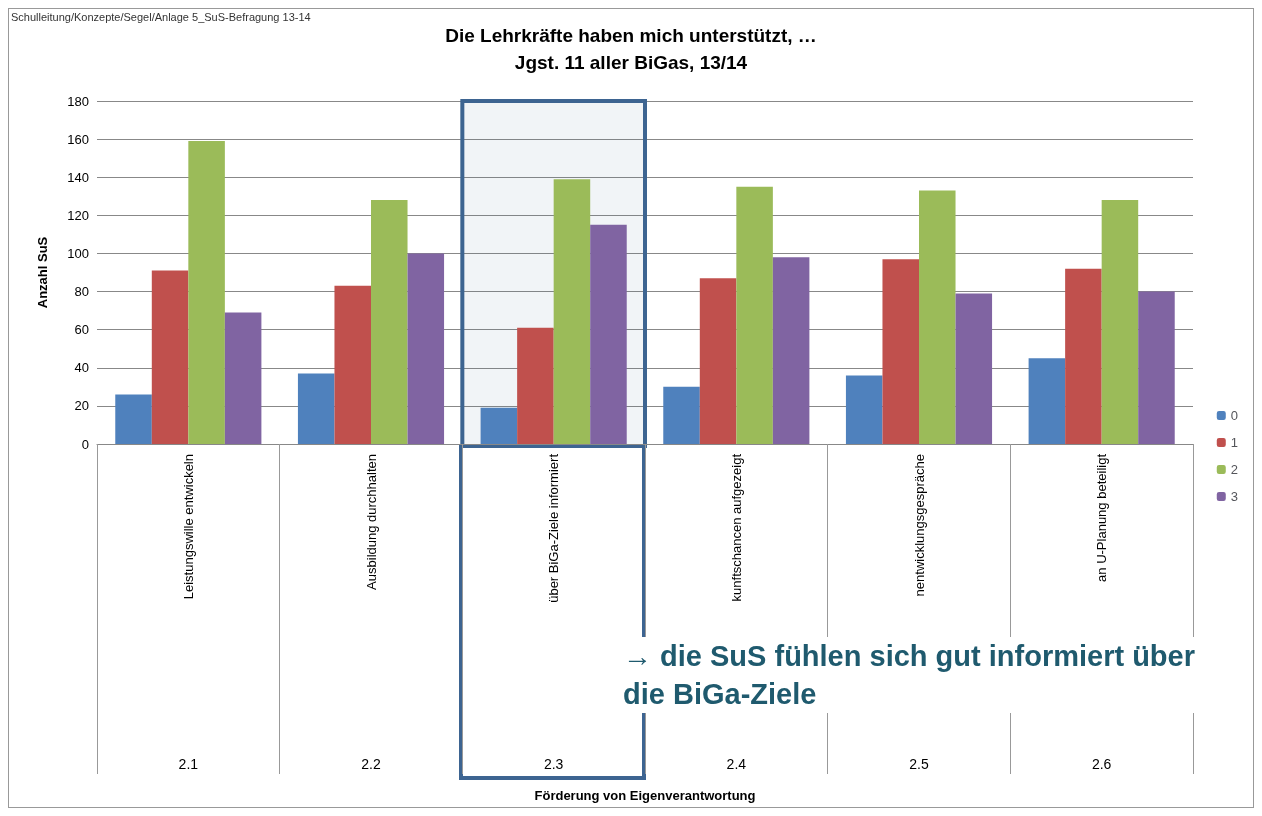 Image resolution: width=1262 pixels, height=816 pixels. What do you see at coordinates (78, 253) in the screenshot?
I see `y-tick-label: 100` at bounding box center [78, 253].